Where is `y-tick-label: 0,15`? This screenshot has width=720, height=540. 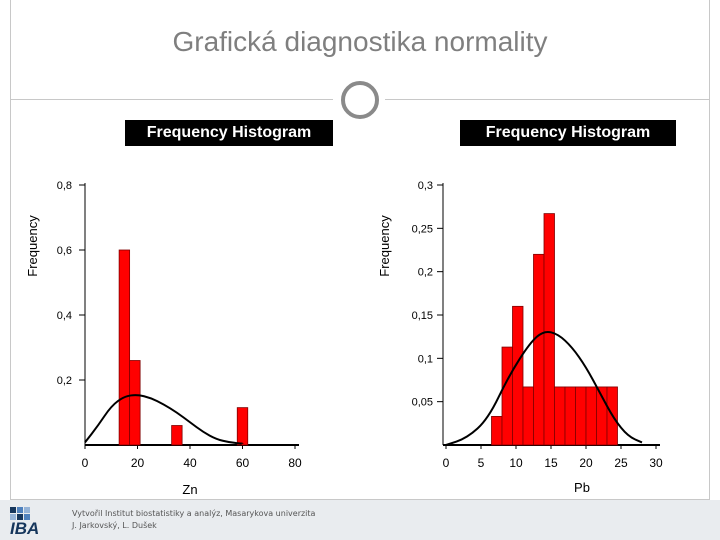
y-tick-label: 0,15 is located at coordinates (422, 316).